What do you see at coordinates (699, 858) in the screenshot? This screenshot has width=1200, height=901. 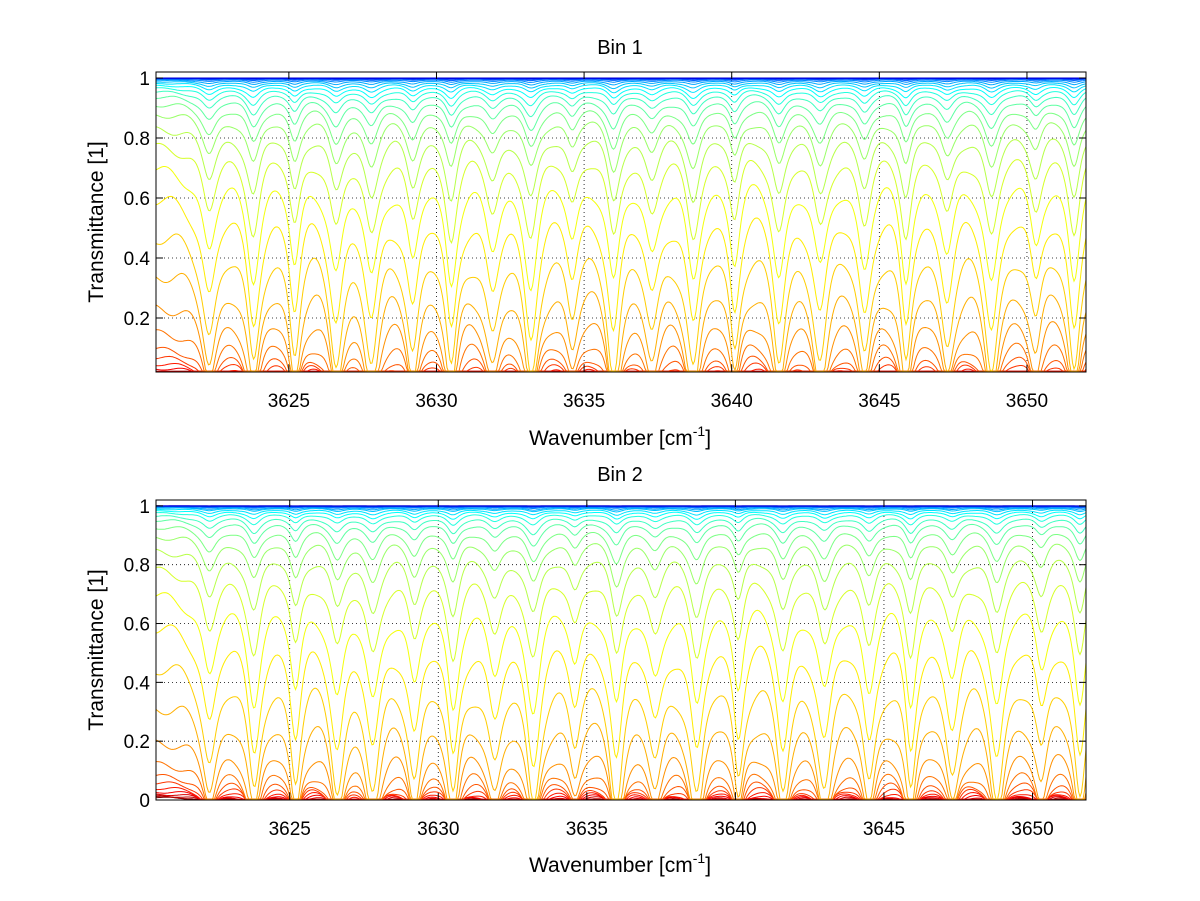 I see `panel-2-x-axis-label-sup: -1` at bounding box center [699, 858].